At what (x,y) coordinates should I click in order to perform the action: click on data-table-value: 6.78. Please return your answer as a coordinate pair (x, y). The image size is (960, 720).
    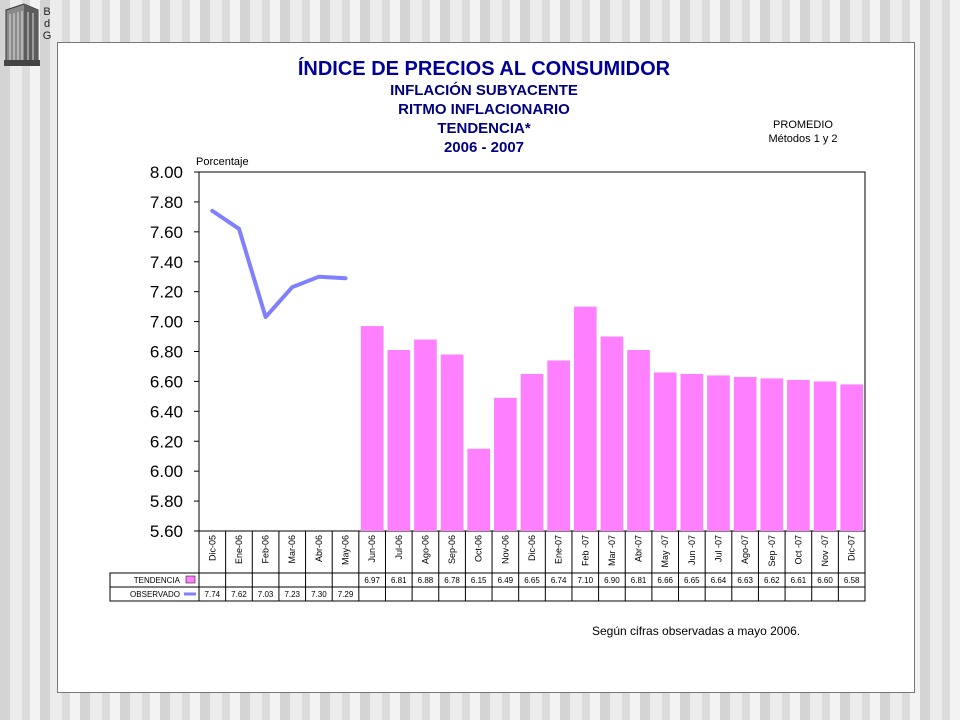
    Looking at the image, I should click on (452, 580).